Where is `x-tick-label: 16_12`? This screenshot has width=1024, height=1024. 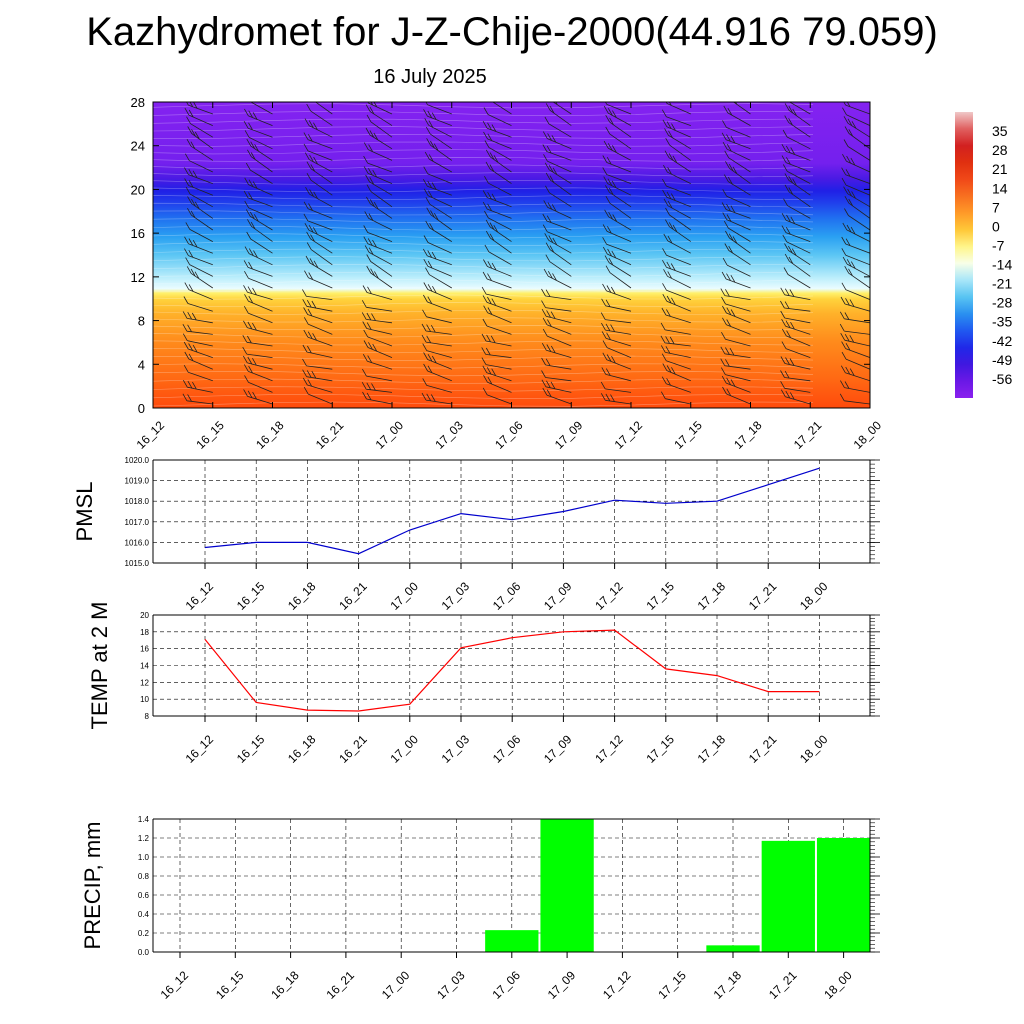
x-tick-label: 16_12 is located at coordinates (200, 749).